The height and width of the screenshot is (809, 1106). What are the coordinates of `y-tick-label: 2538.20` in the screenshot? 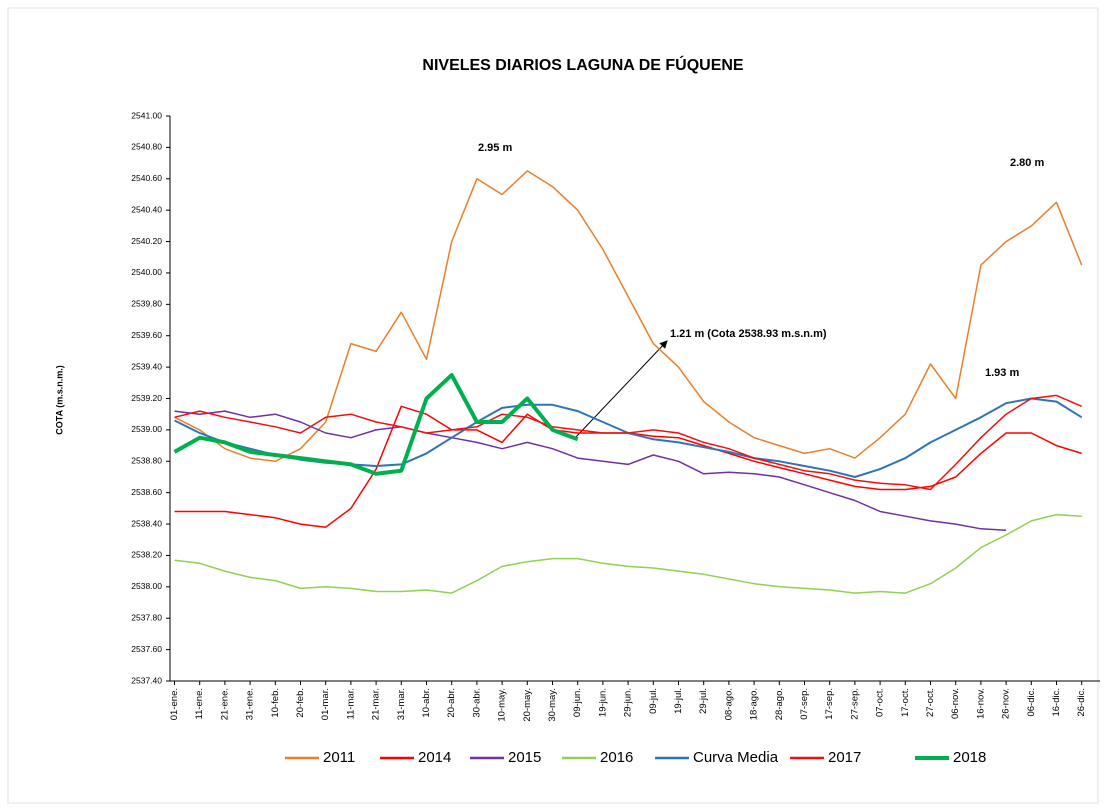 It's located at (146, 555).